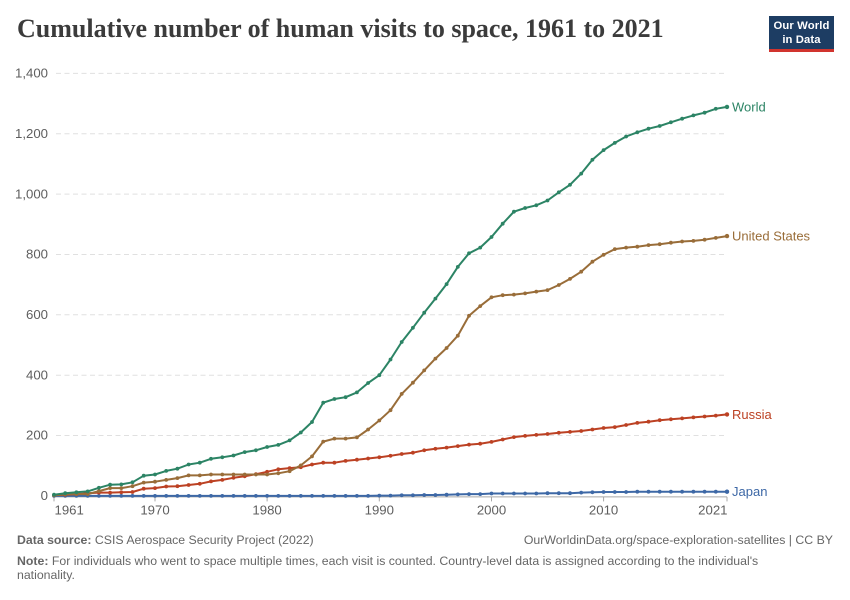 Image resolution: width=850 pixels, height=600 pixels. What do you see at coordinates (379, 510) in the screenshot?
I see `svg-text: 1990` at bounding box center [379, 510].